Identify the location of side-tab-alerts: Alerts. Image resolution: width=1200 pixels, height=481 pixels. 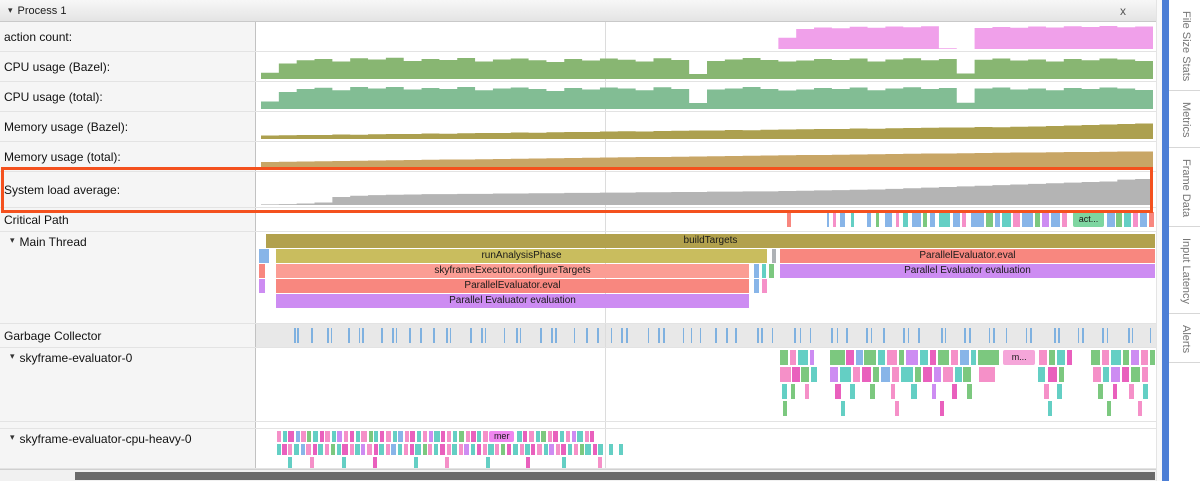
(1184, 339).